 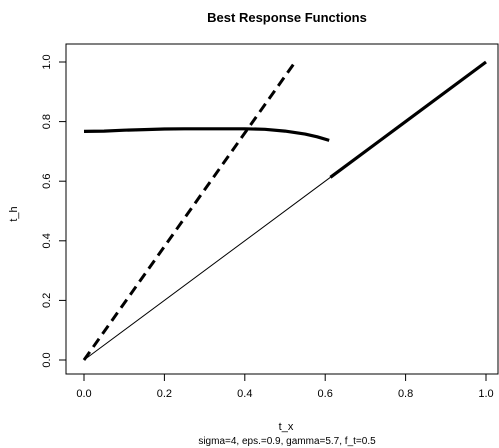 I want to click on x-axis-label: t_x, so click(x=286, y=427).